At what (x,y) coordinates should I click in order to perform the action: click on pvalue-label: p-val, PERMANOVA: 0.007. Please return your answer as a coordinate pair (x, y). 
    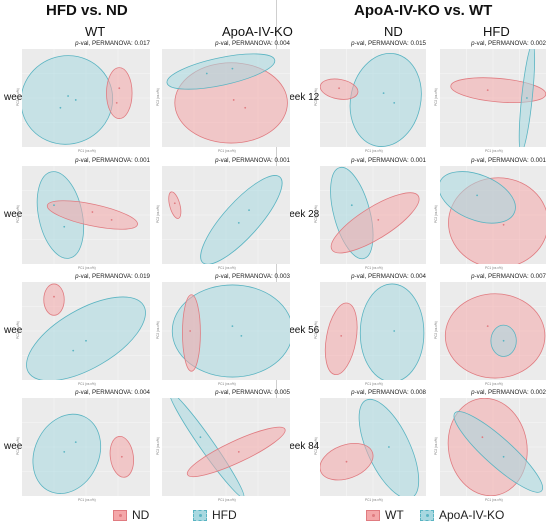
    Looking at the image, I should click on (493, 276).